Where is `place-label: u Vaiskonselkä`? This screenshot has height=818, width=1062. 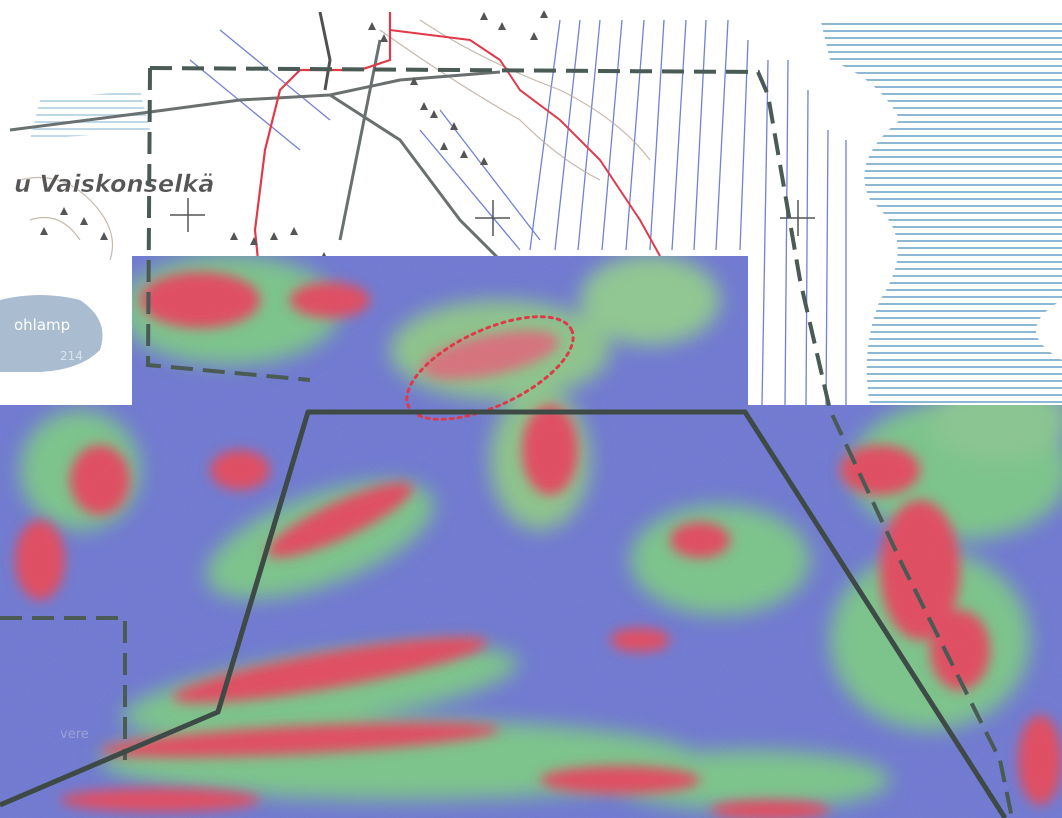 place-label: u Vaiskonselkä is located at coordinates (114, 184).